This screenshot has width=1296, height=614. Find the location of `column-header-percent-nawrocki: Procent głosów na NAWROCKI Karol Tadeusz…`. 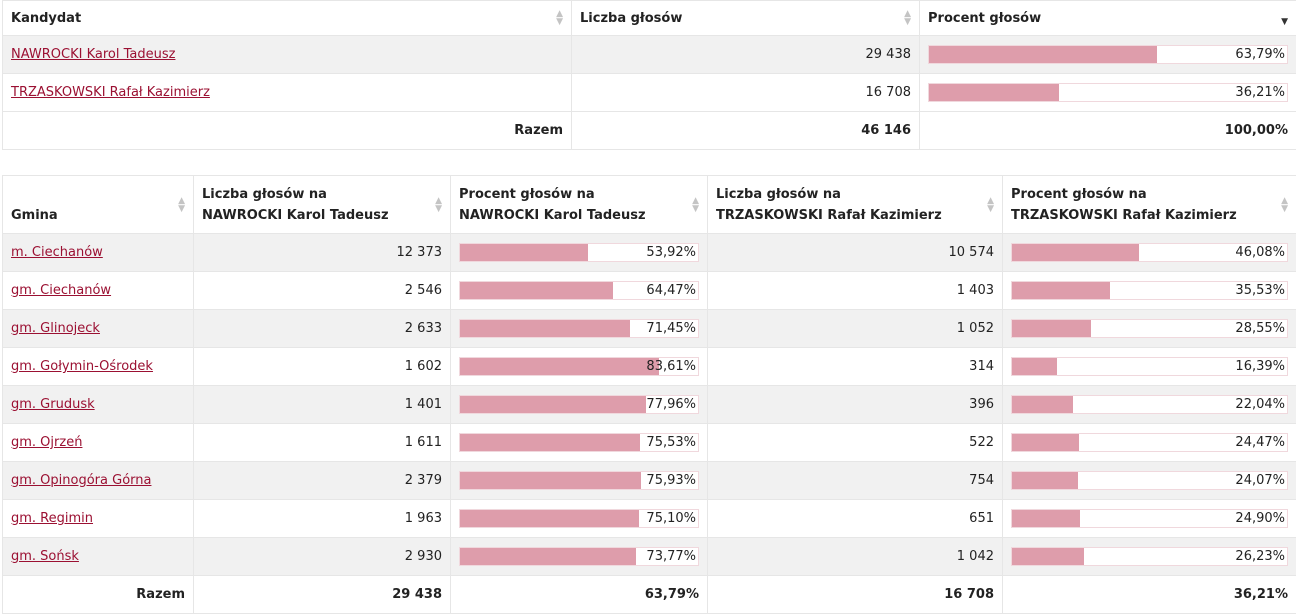

column-header-percent-nawrocki: Procent głosów na NAWROCKI Karol Tadeusz… is located at coordinates (579, 205).